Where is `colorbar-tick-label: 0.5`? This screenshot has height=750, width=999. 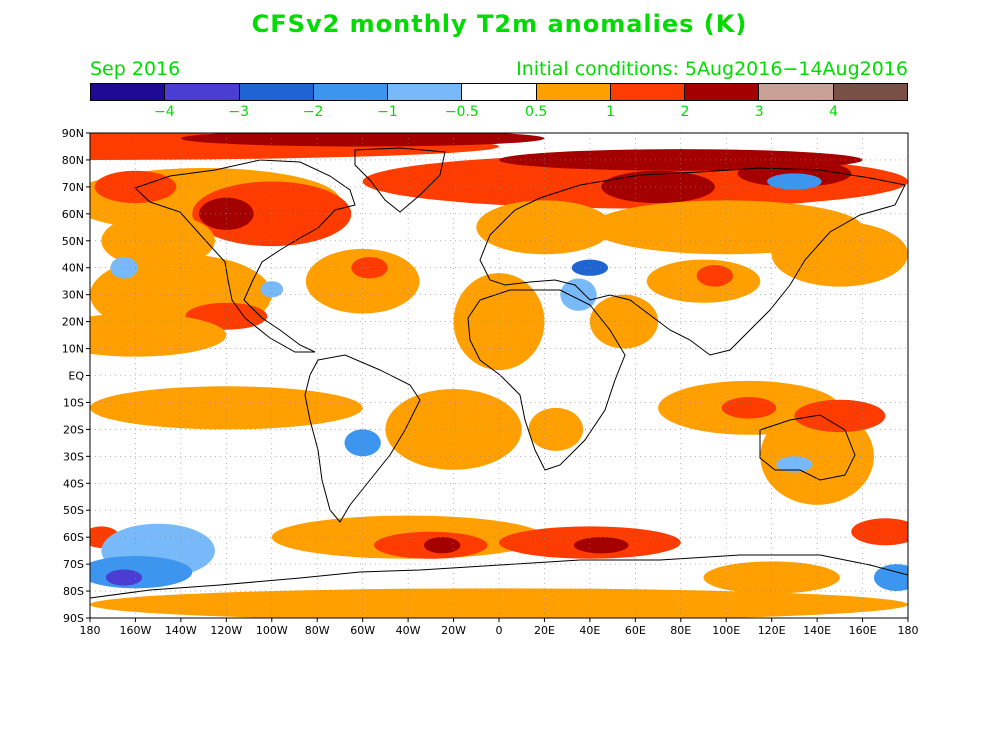
colorbar-tick-label: 0.5 is located at coordinates (536, 112).